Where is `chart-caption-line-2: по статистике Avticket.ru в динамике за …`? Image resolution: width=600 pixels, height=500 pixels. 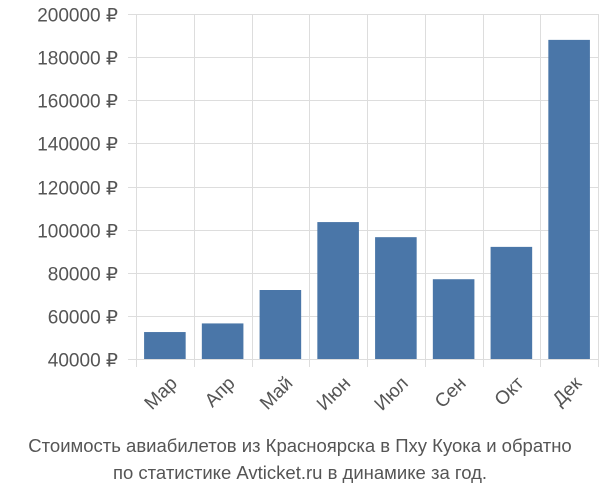 chart-caption-line-2: по статистике Avticket.ru в динамике за … is located at coordinates (300, 472).